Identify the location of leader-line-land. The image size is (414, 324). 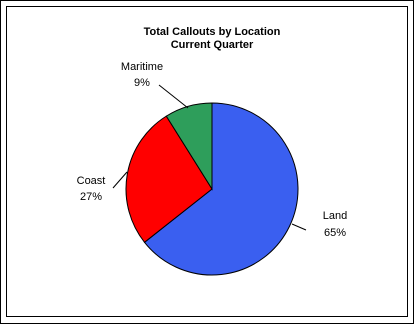
(299, 227).